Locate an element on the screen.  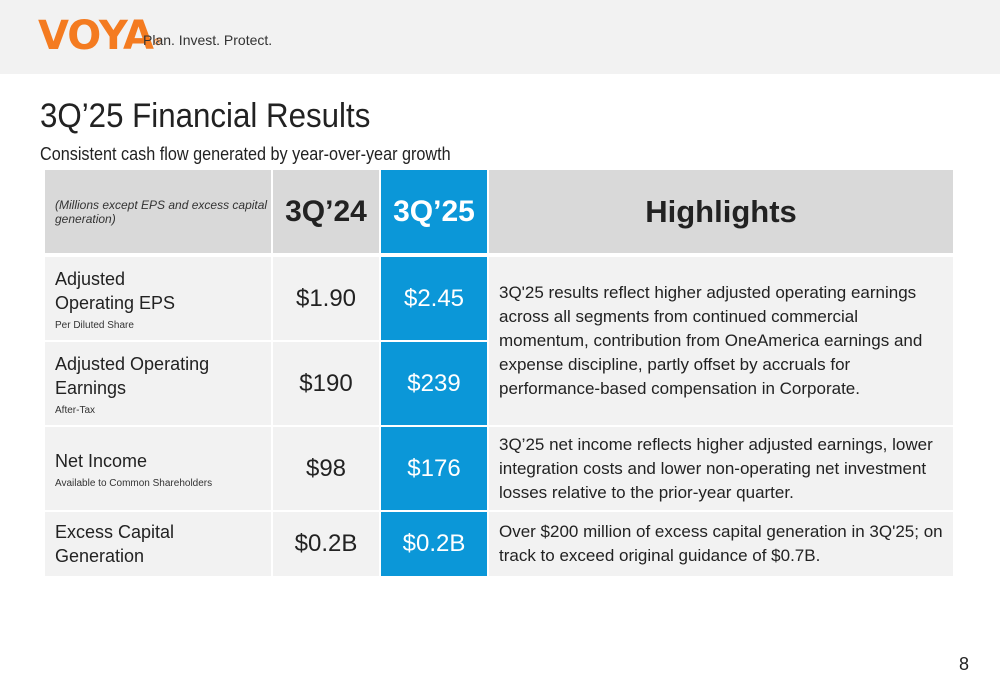
header-bar: VOYA® Plan. Invest. Protect. is located at coordinates (500, 37).